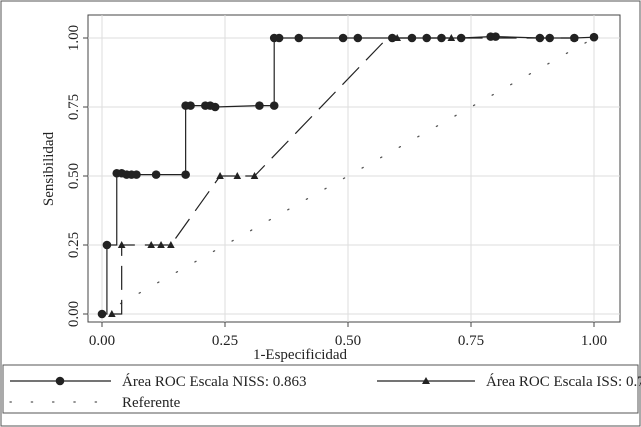 The height and width of the screenshot is (427, 641). Describe the element at coordinates (348, 341) in the screenshot. I see `x-tick-label: 0.50` at that location.